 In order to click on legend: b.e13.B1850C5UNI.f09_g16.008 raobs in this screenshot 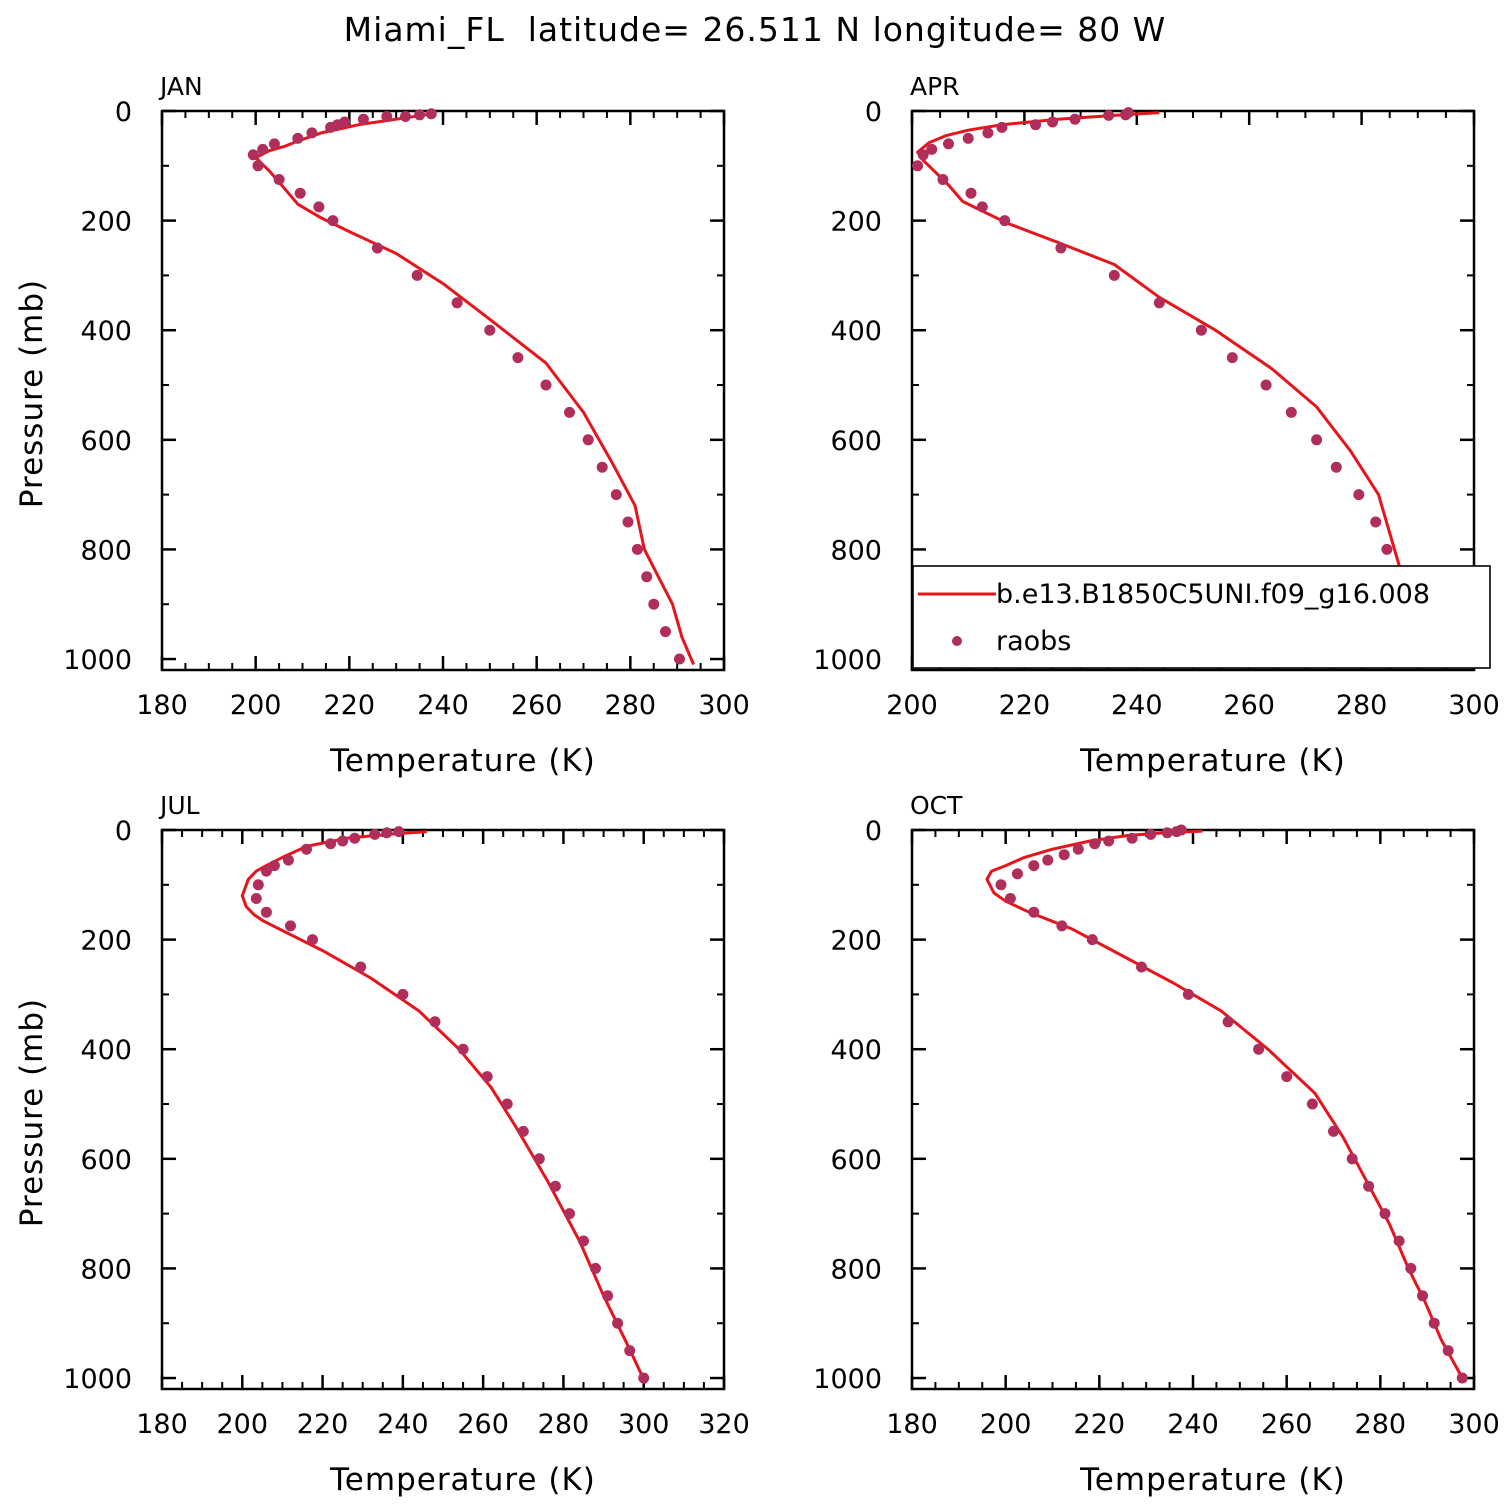, I will do `click(1201, 617)`.